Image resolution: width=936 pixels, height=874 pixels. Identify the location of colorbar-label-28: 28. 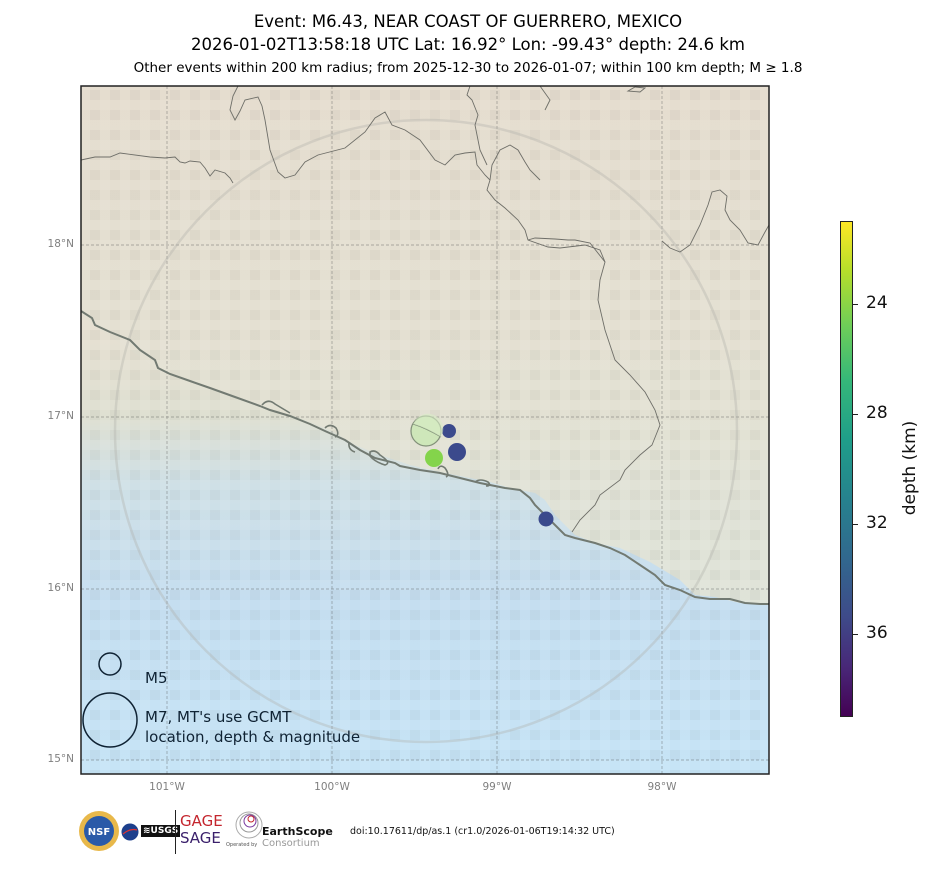
(877, 413).